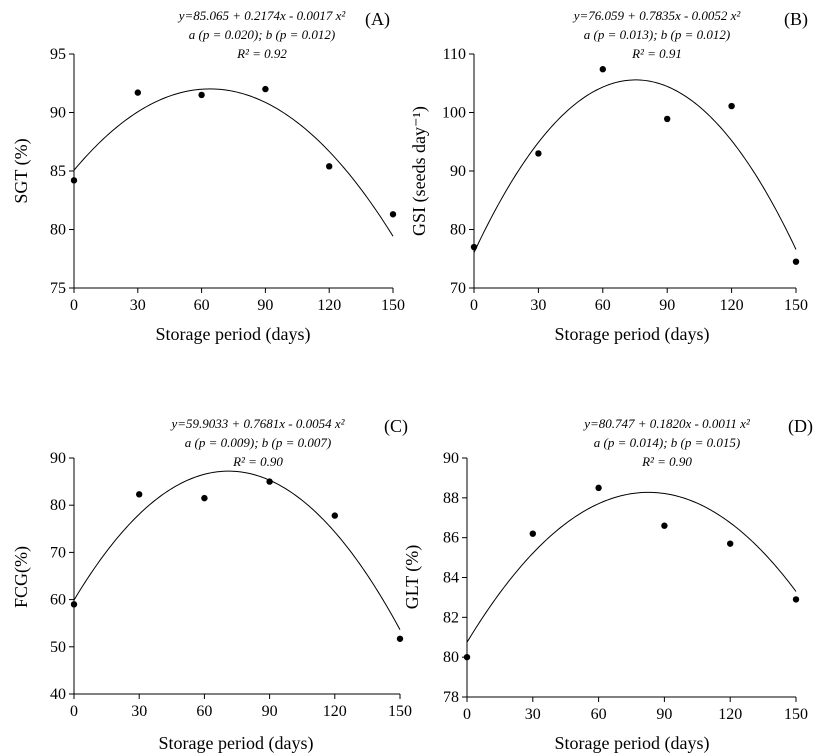 This screenshot has width=813, height=756. Describe the element at coordinates (377, 19) in the screenshot. I see `panel-label: (A)` at that location.